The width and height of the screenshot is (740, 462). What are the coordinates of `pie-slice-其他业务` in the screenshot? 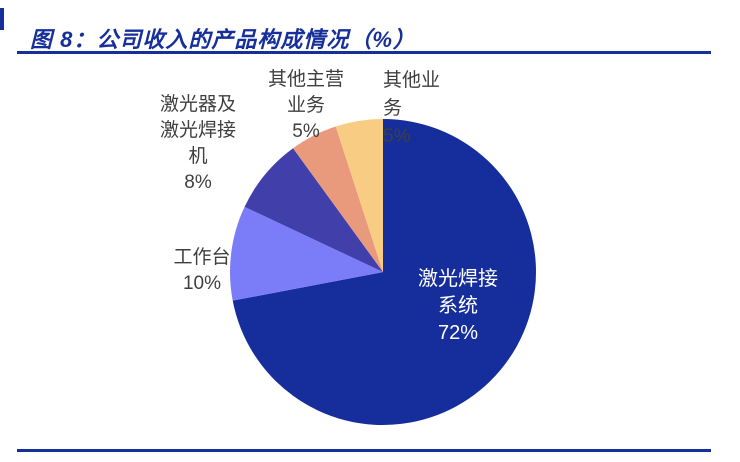 It's located at (359, 195).